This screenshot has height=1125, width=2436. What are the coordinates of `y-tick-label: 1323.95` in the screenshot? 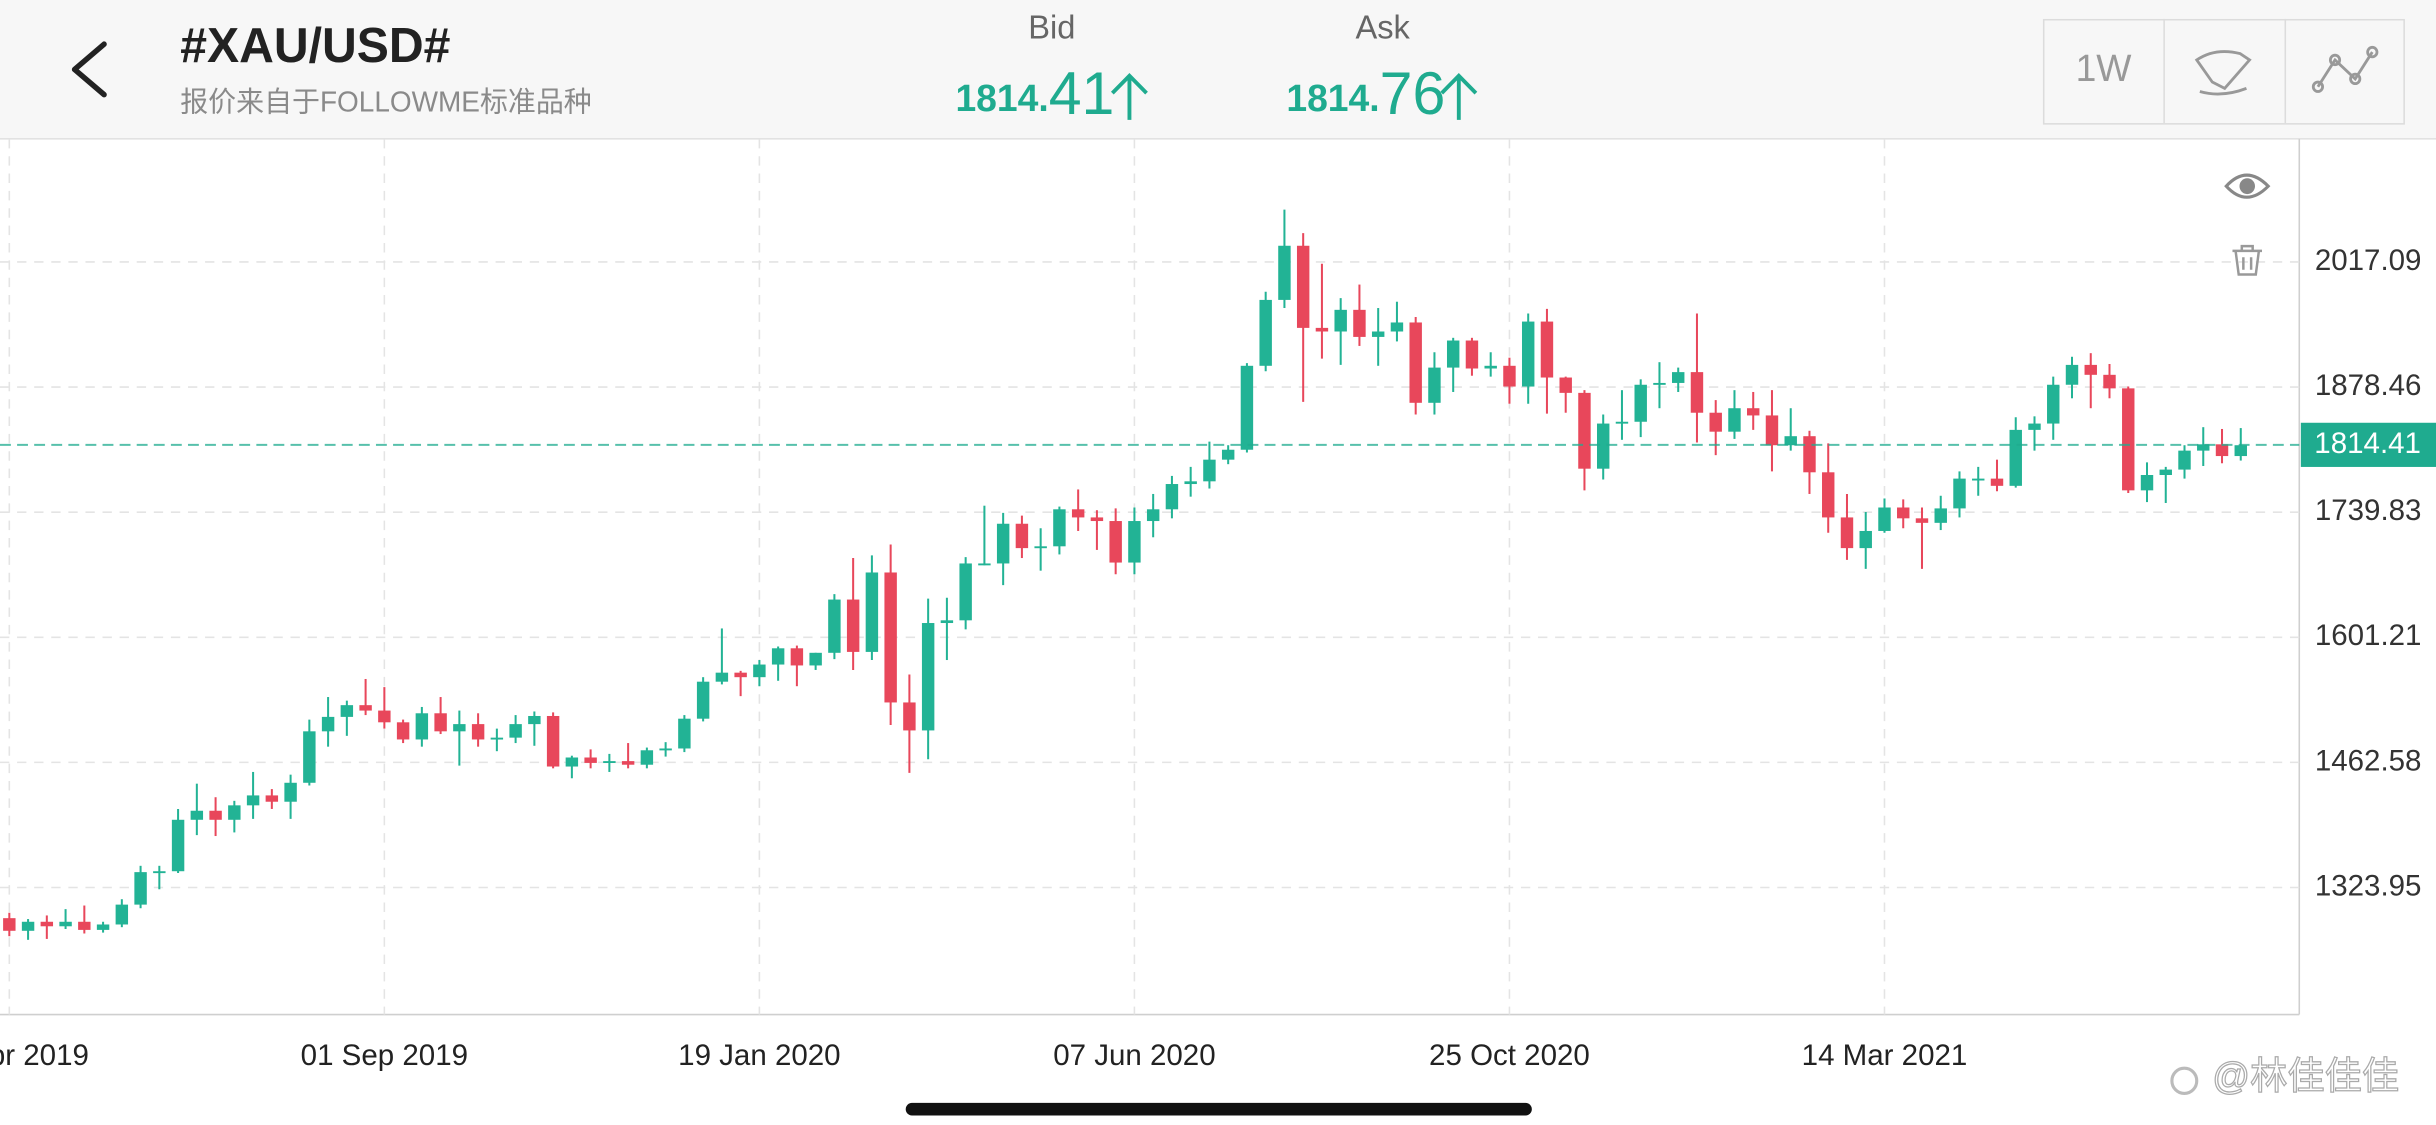 It's located at (2368, 885).